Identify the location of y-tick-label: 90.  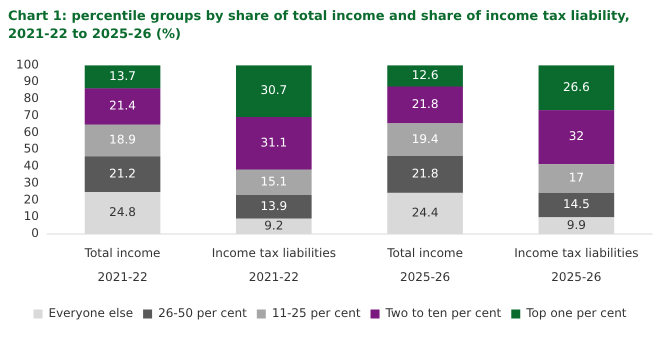
(31, 81).